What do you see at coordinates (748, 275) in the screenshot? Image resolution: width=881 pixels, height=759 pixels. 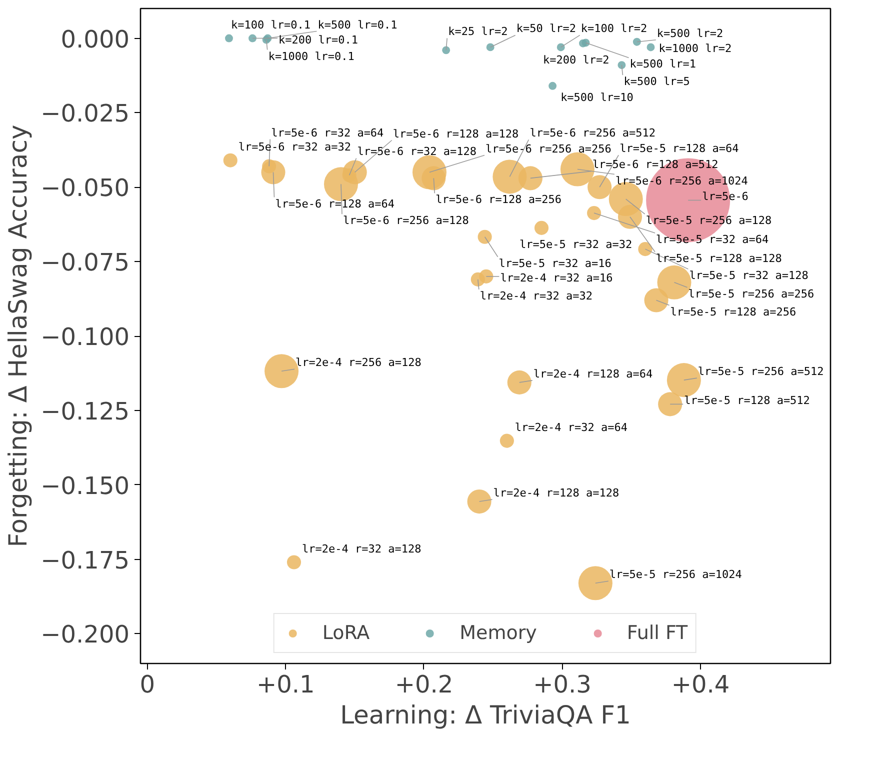 I see `annotation: lr=5e-5 r=32 a=128` at bounding box center [748, 275].